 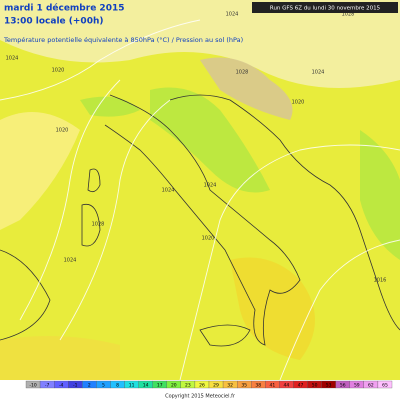 What do you see at coordinates (216, 386) in the screenshot?
I see `legend-label: 29` at bounding box center [216, 386].